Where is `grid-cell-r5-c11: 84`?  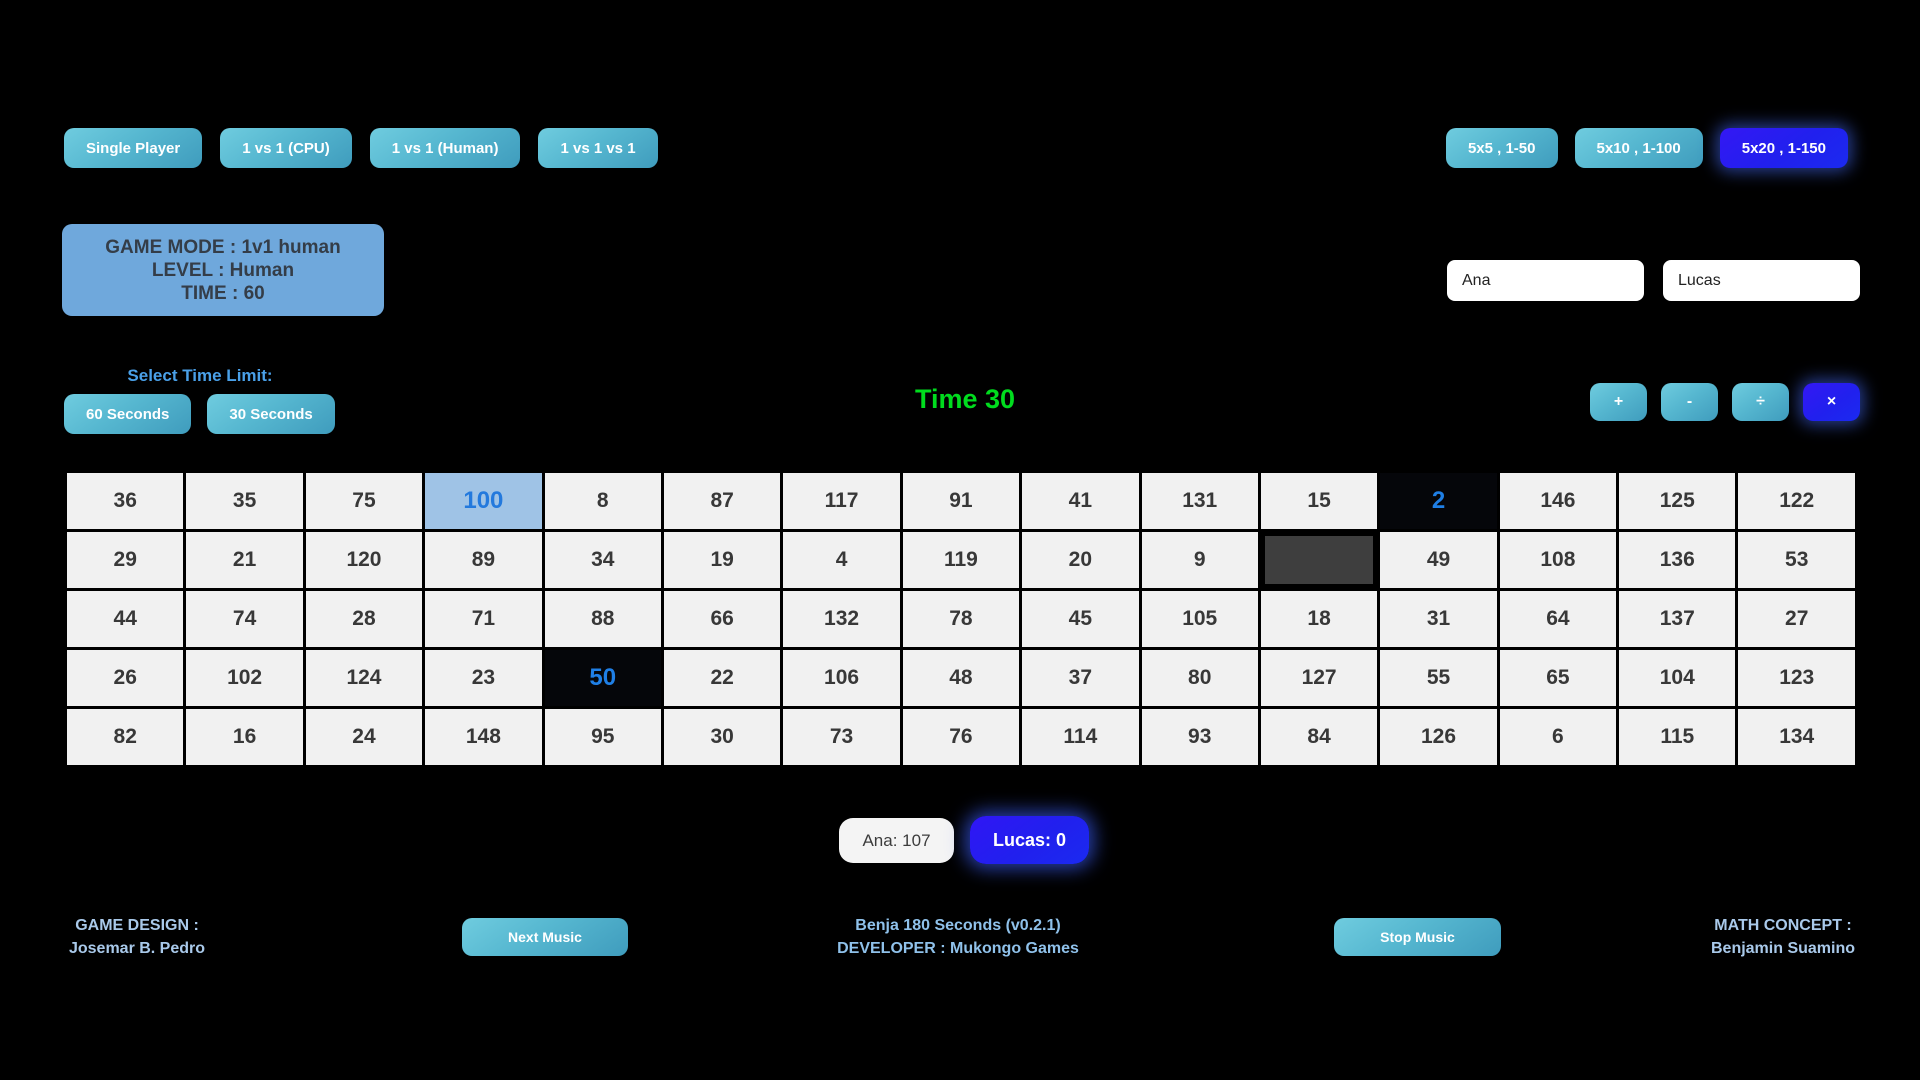
grid-cell-r5-c11: 84 is located at coordinates (1319, 737).